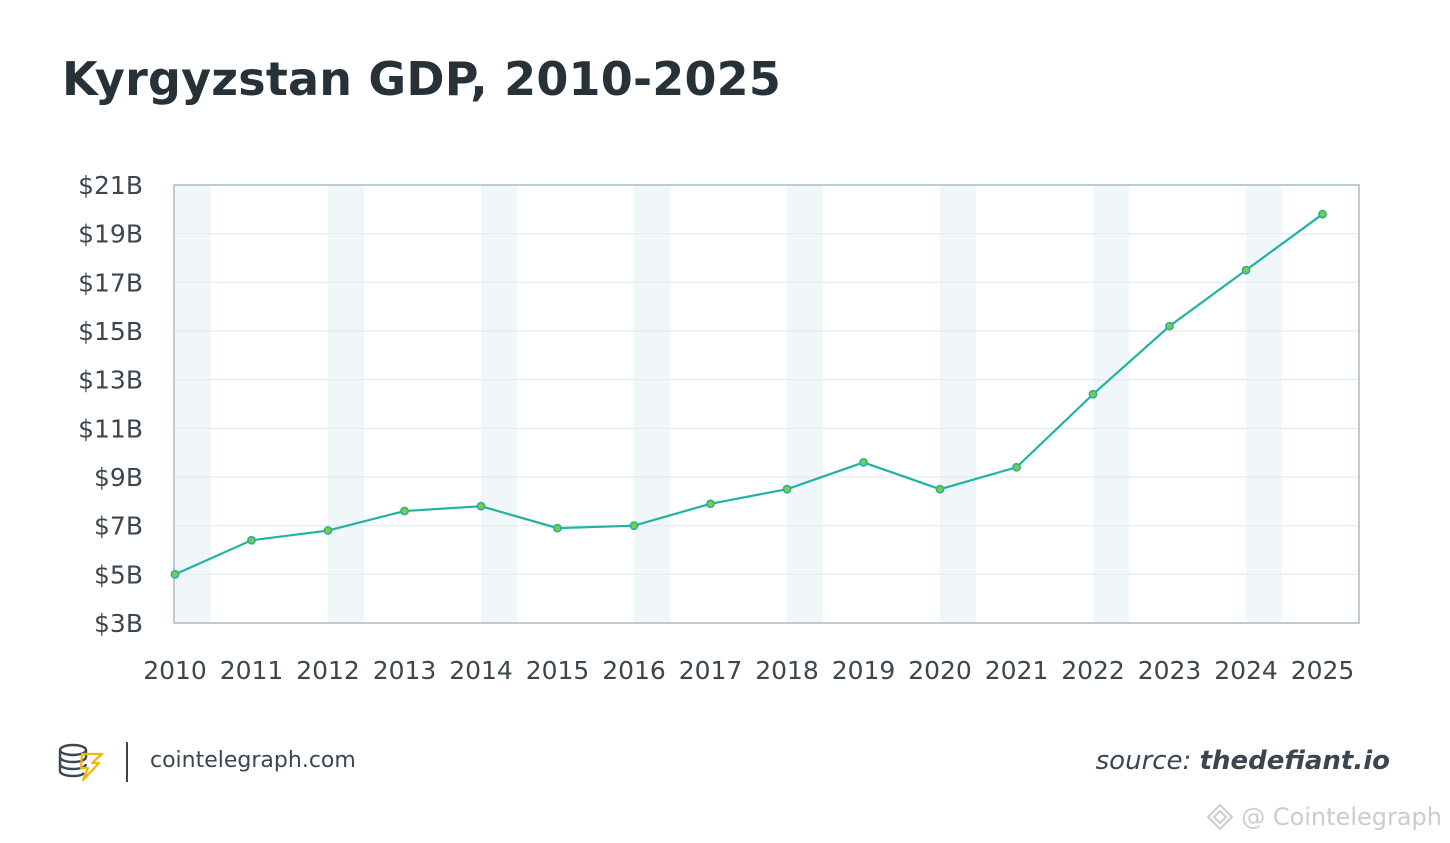  What do you see at coordinates (110, 234) in the screenshot?
I see `y-tick-label: $19B` at bounding box center [110, 234].